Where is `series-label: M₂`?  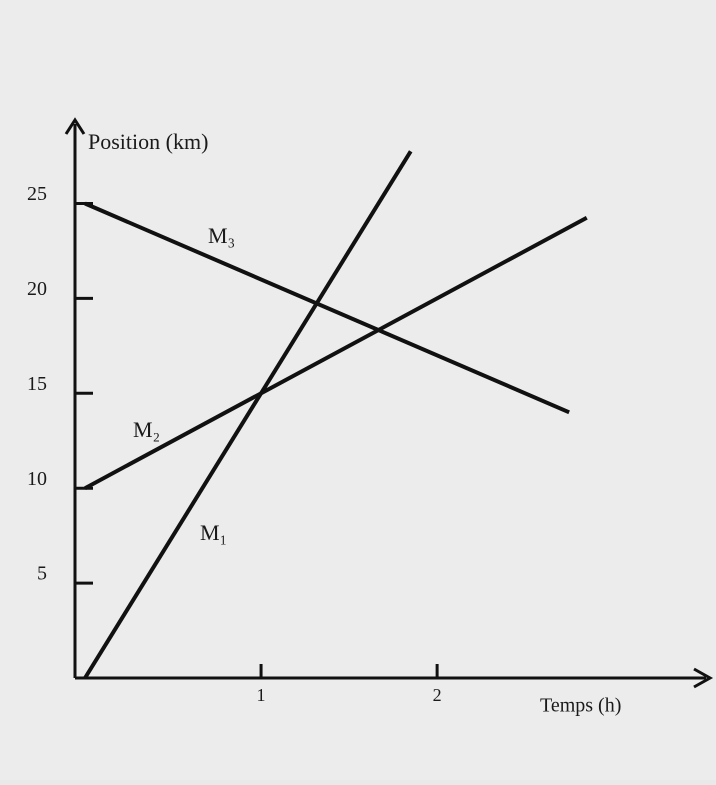 series-label: M₂ is located at coordinates (146, 429).